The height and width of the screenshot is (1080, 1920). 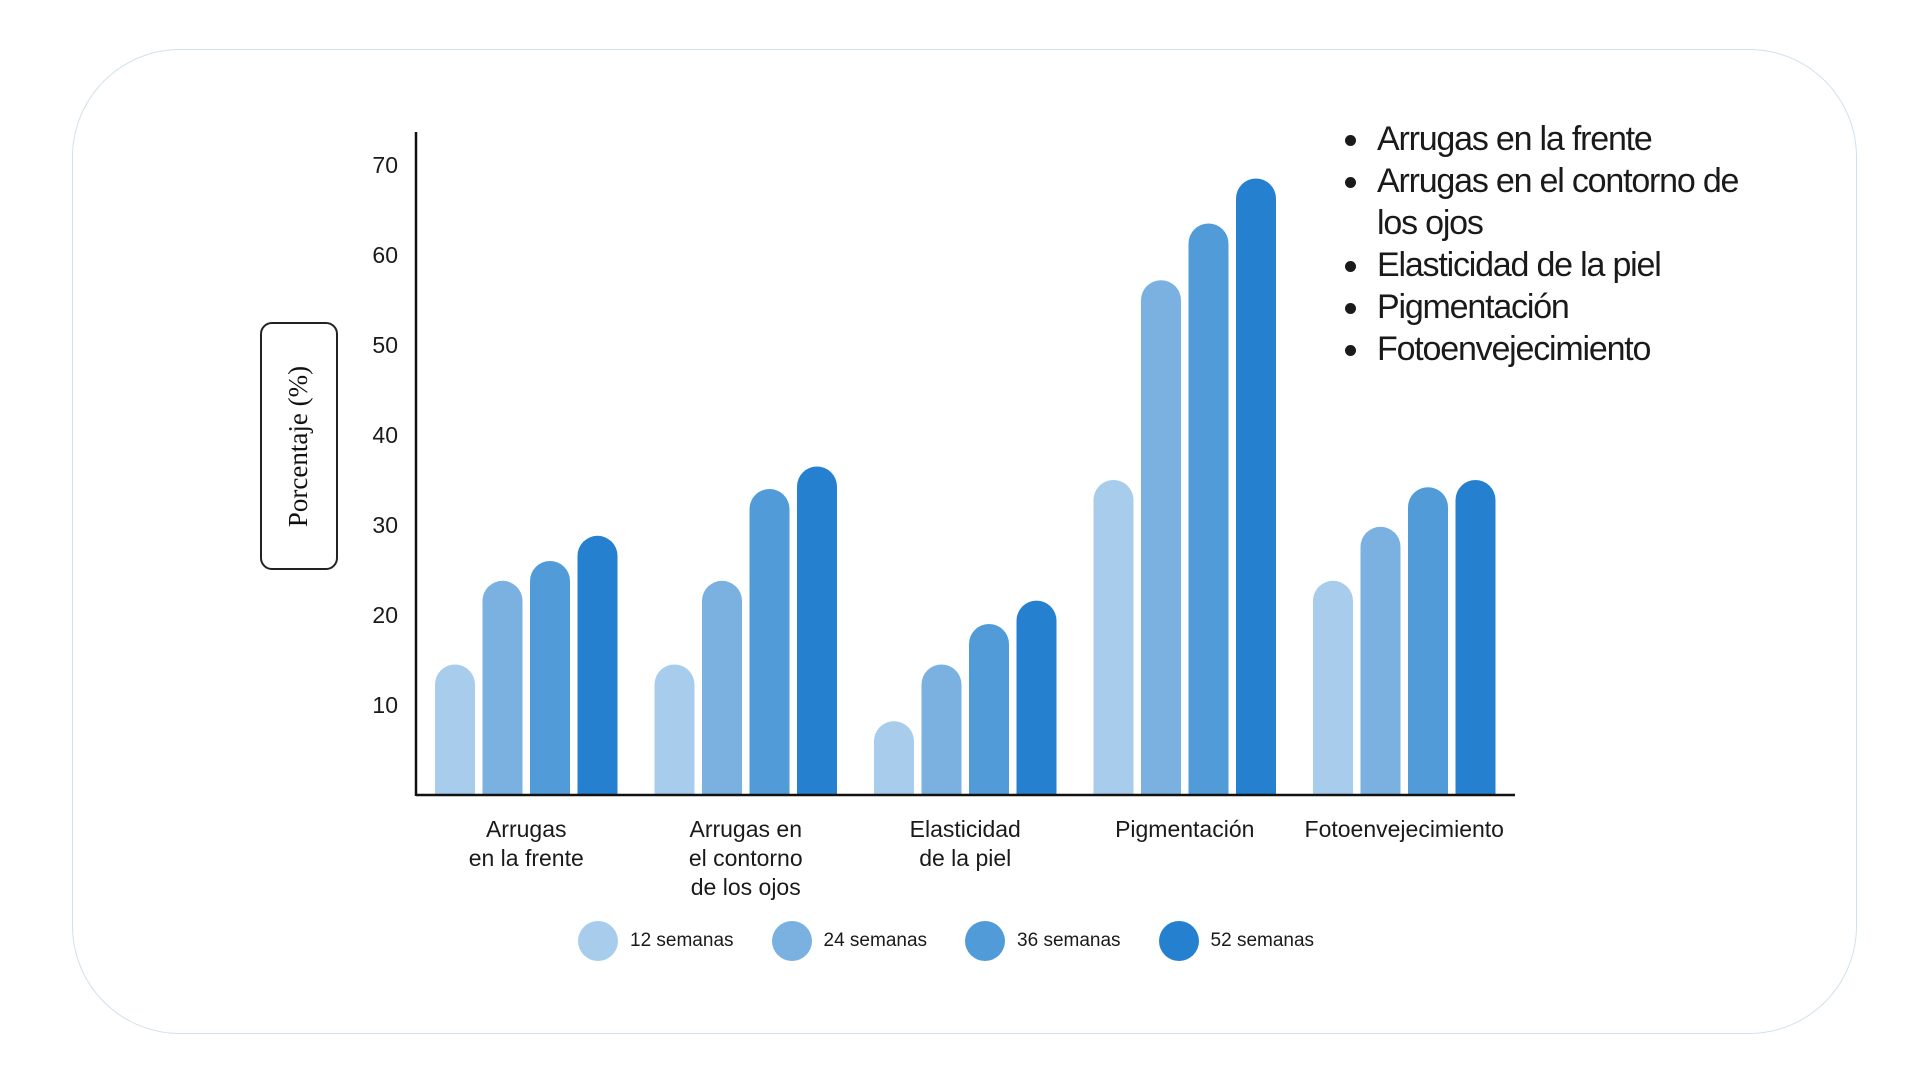 What do you see at coordinates (1069, 940) in the screenshot?
I see `legend-label: 36 semanas` at bounding box center [1069, 940].